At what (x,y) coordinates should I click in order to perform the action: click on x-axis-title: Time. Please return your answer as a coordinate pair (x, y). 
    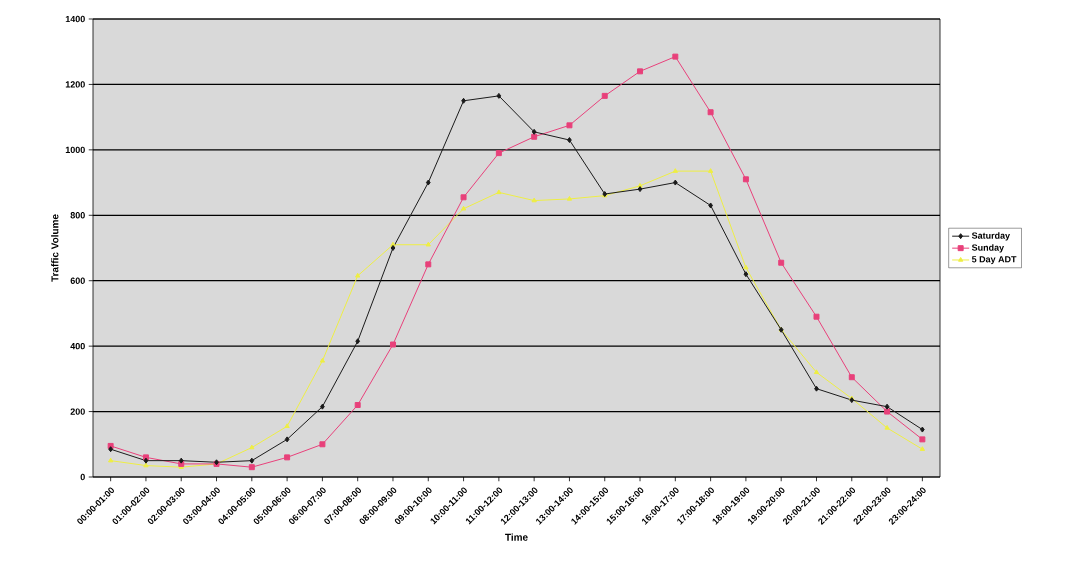
    Looking at the image, I should click on (516, 537).